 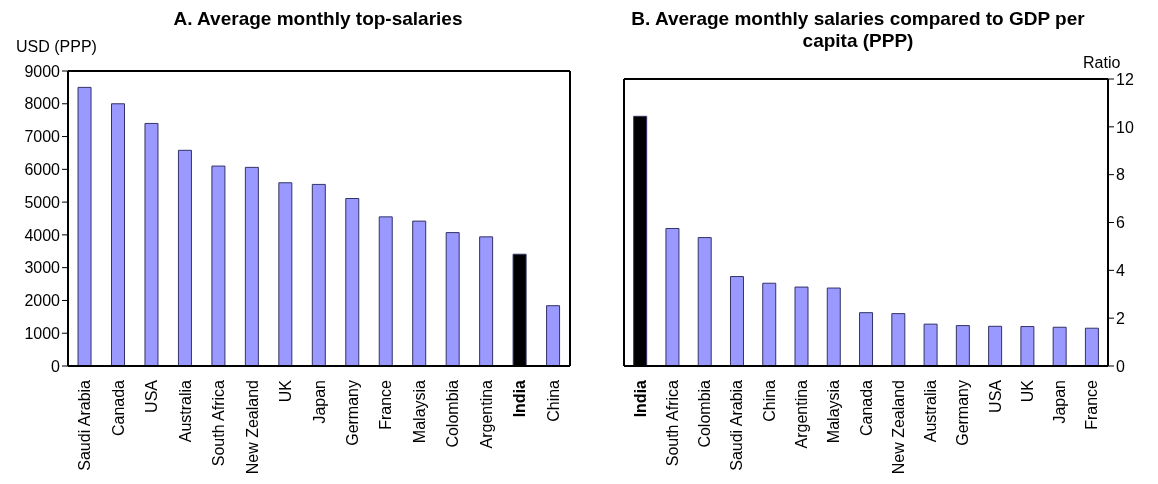 I want to click on chart-title: B. Average monthly salaries compared to GDP per capita (PPP), so click(x=858, y=30).